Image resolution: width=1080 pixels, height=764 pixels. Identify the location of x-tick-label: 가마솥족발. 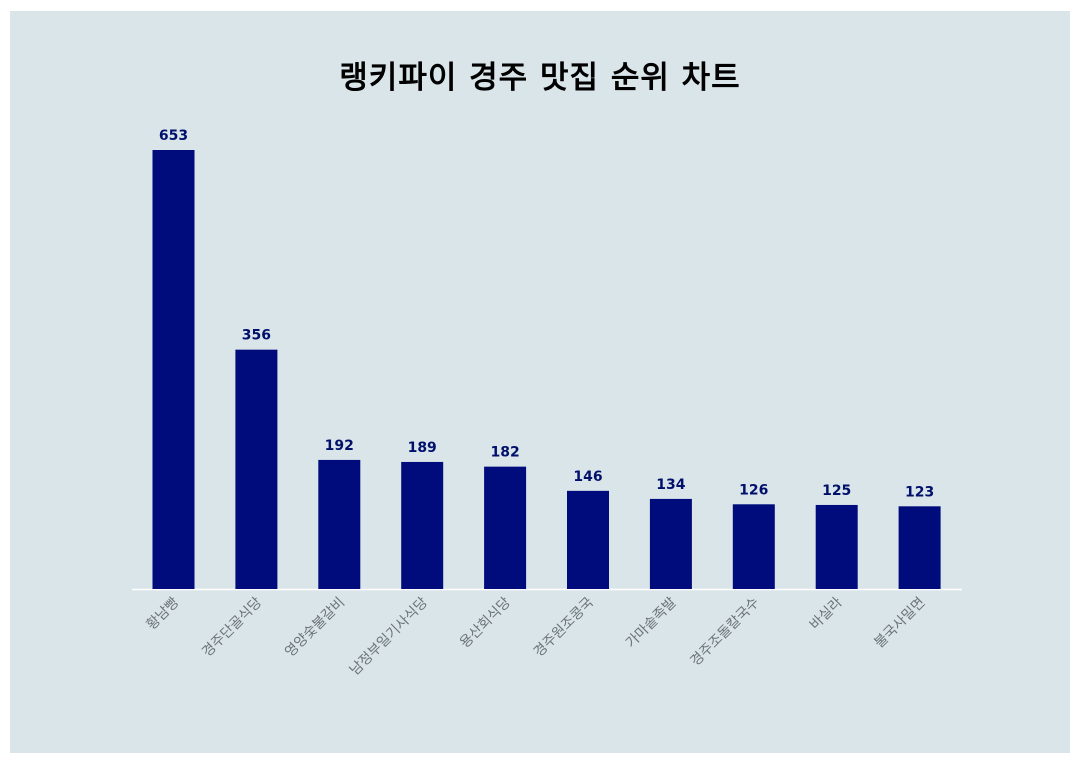
(651, 622).